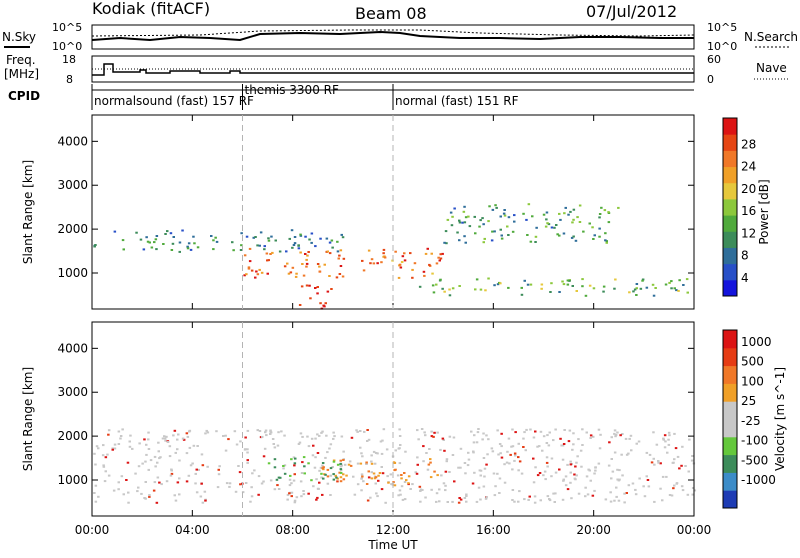  What do you see at coordinates (714, 59) in the screenshot?
I see `nave-tick-top: 60` at bounding box center [714, 59].